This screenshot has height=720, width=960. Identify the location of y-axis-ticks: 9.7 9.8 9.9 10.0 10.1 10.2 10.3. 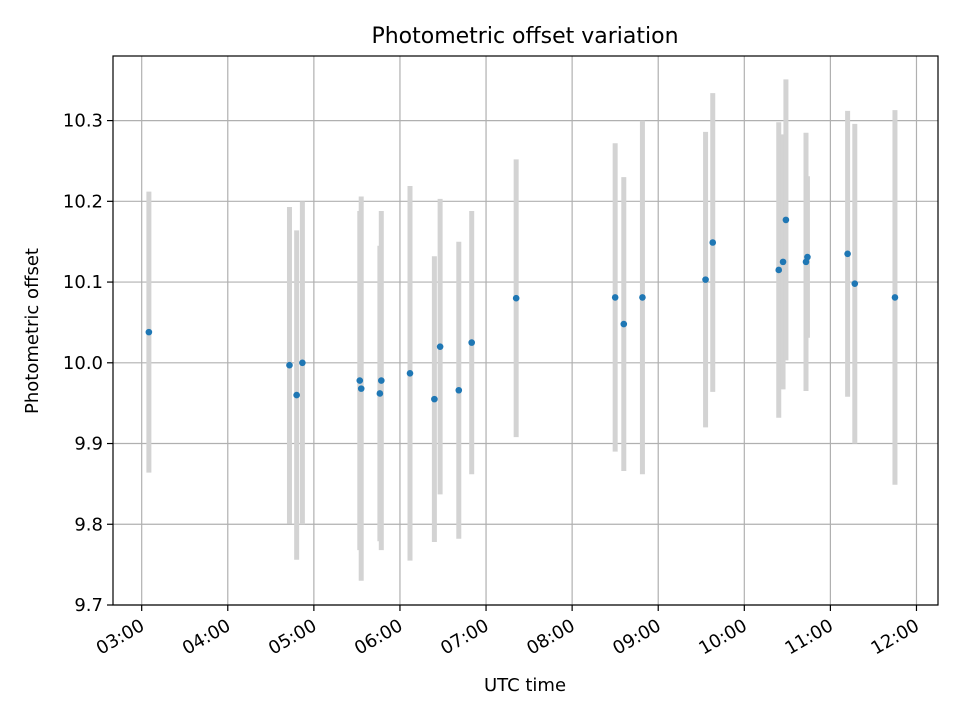
(88, 363).